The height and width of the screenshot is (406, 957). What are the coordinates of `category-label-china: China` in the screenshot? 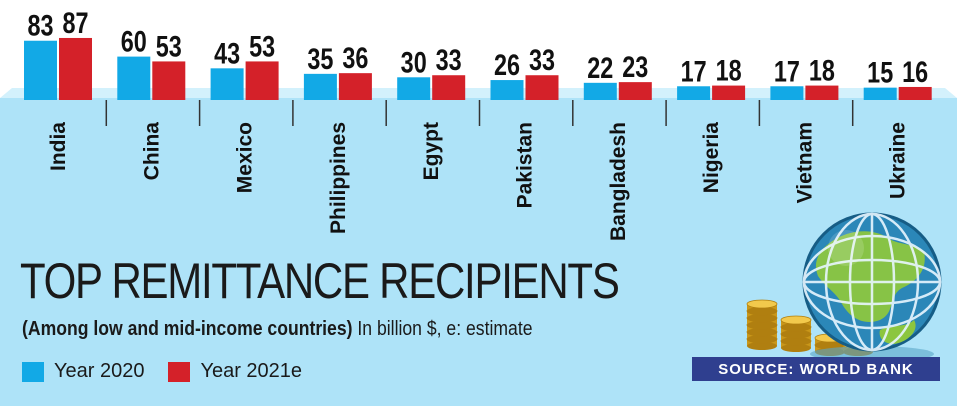 It's located at (151, 151).